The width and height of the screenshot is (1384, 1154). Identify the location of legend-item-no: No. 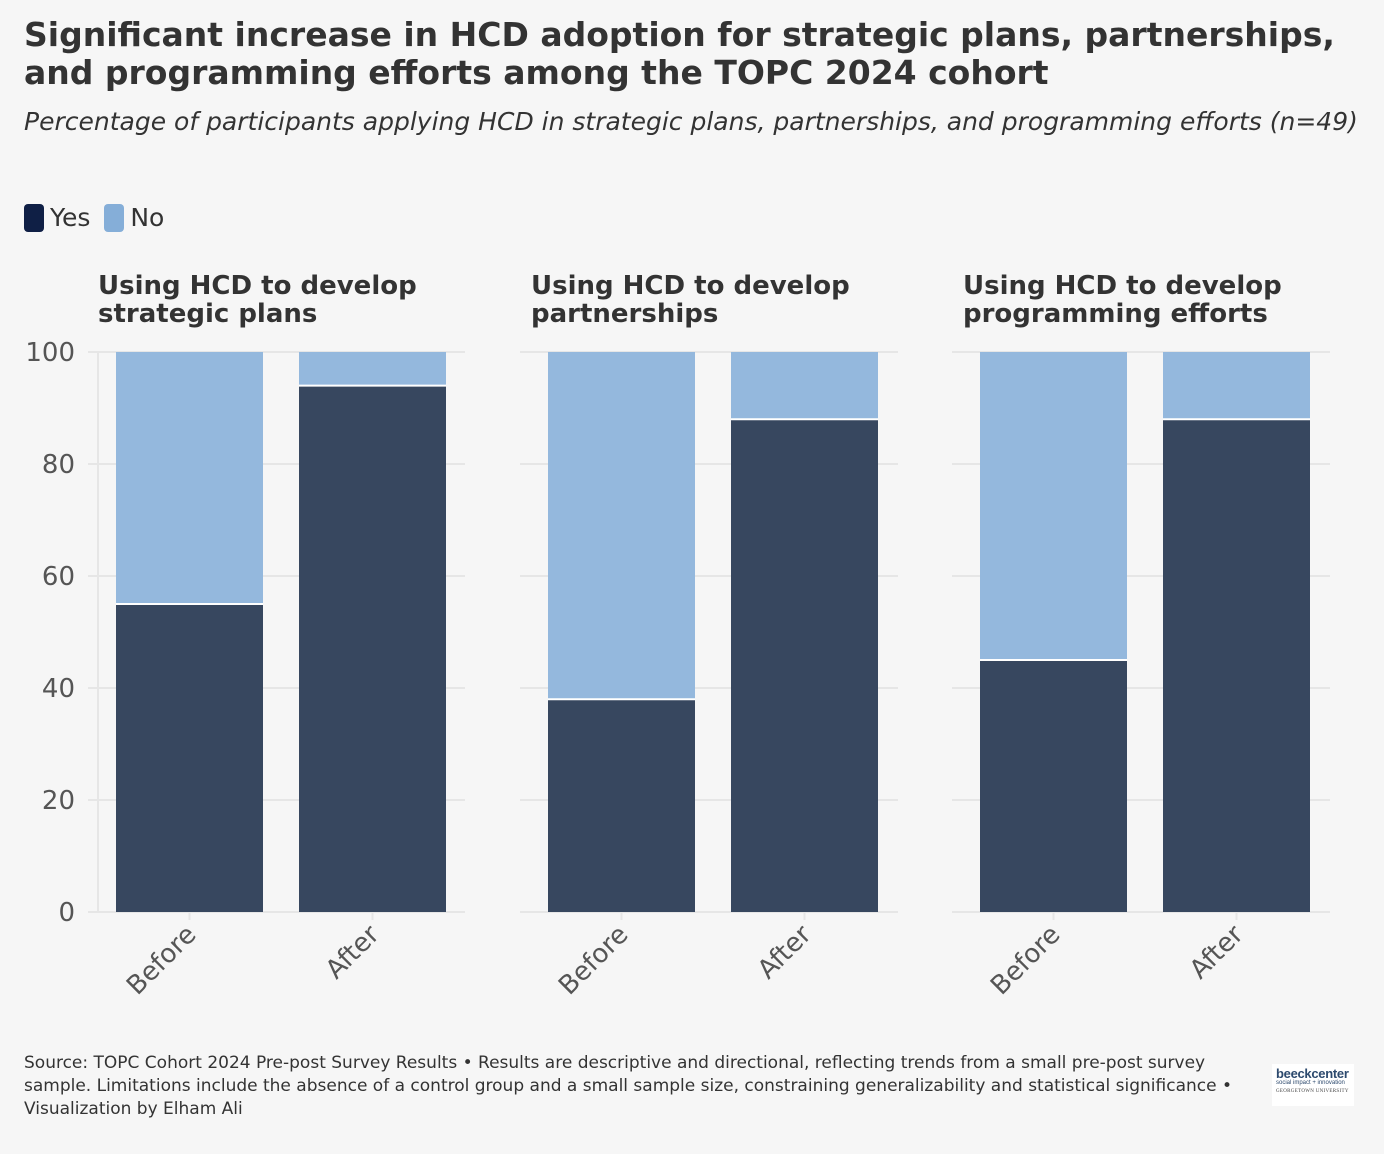
(134, 217).